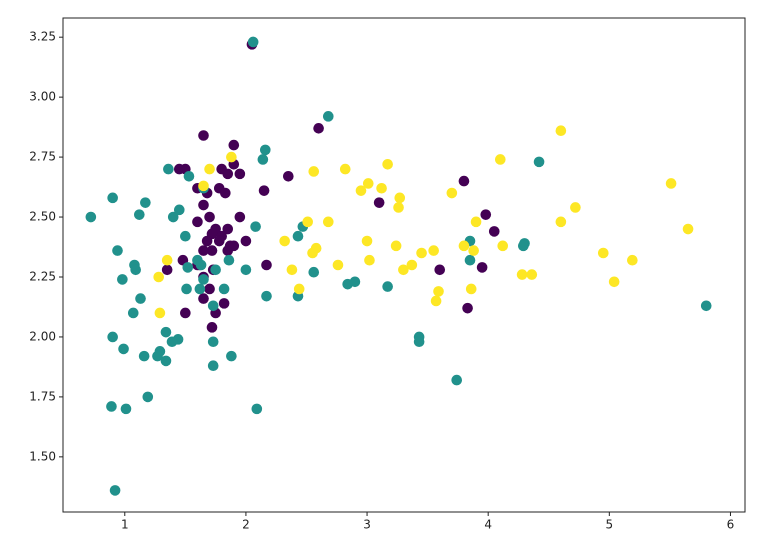 The width and height of the screenshot is (759, 545). Describe the element at coordinates (42, 456) in the screenshot. I see `y-tick-label: 1.50` at that location.